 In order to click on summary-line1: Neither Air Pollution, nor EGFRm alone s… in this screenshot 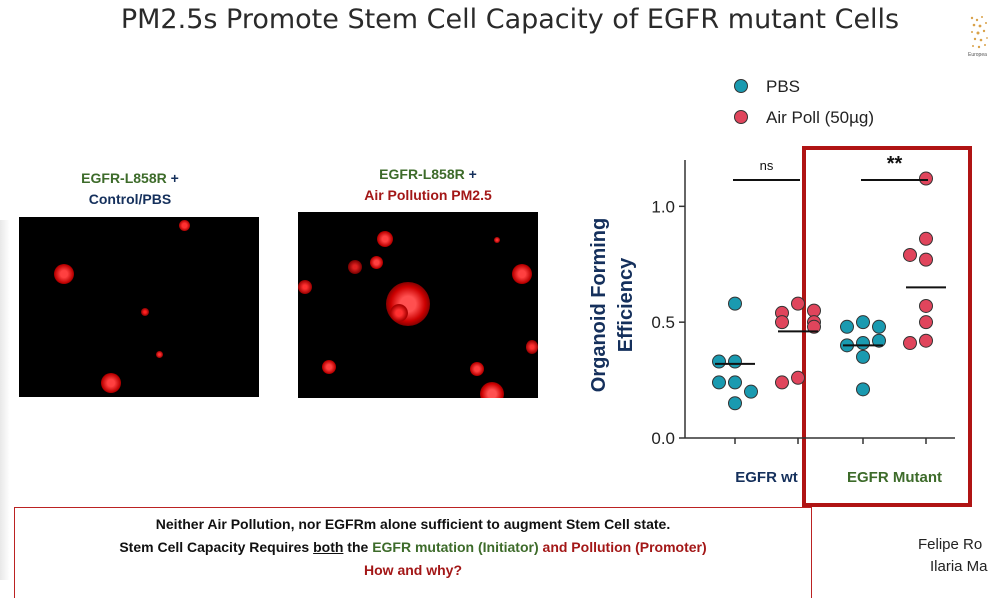, I will do `click(413, 524)`.